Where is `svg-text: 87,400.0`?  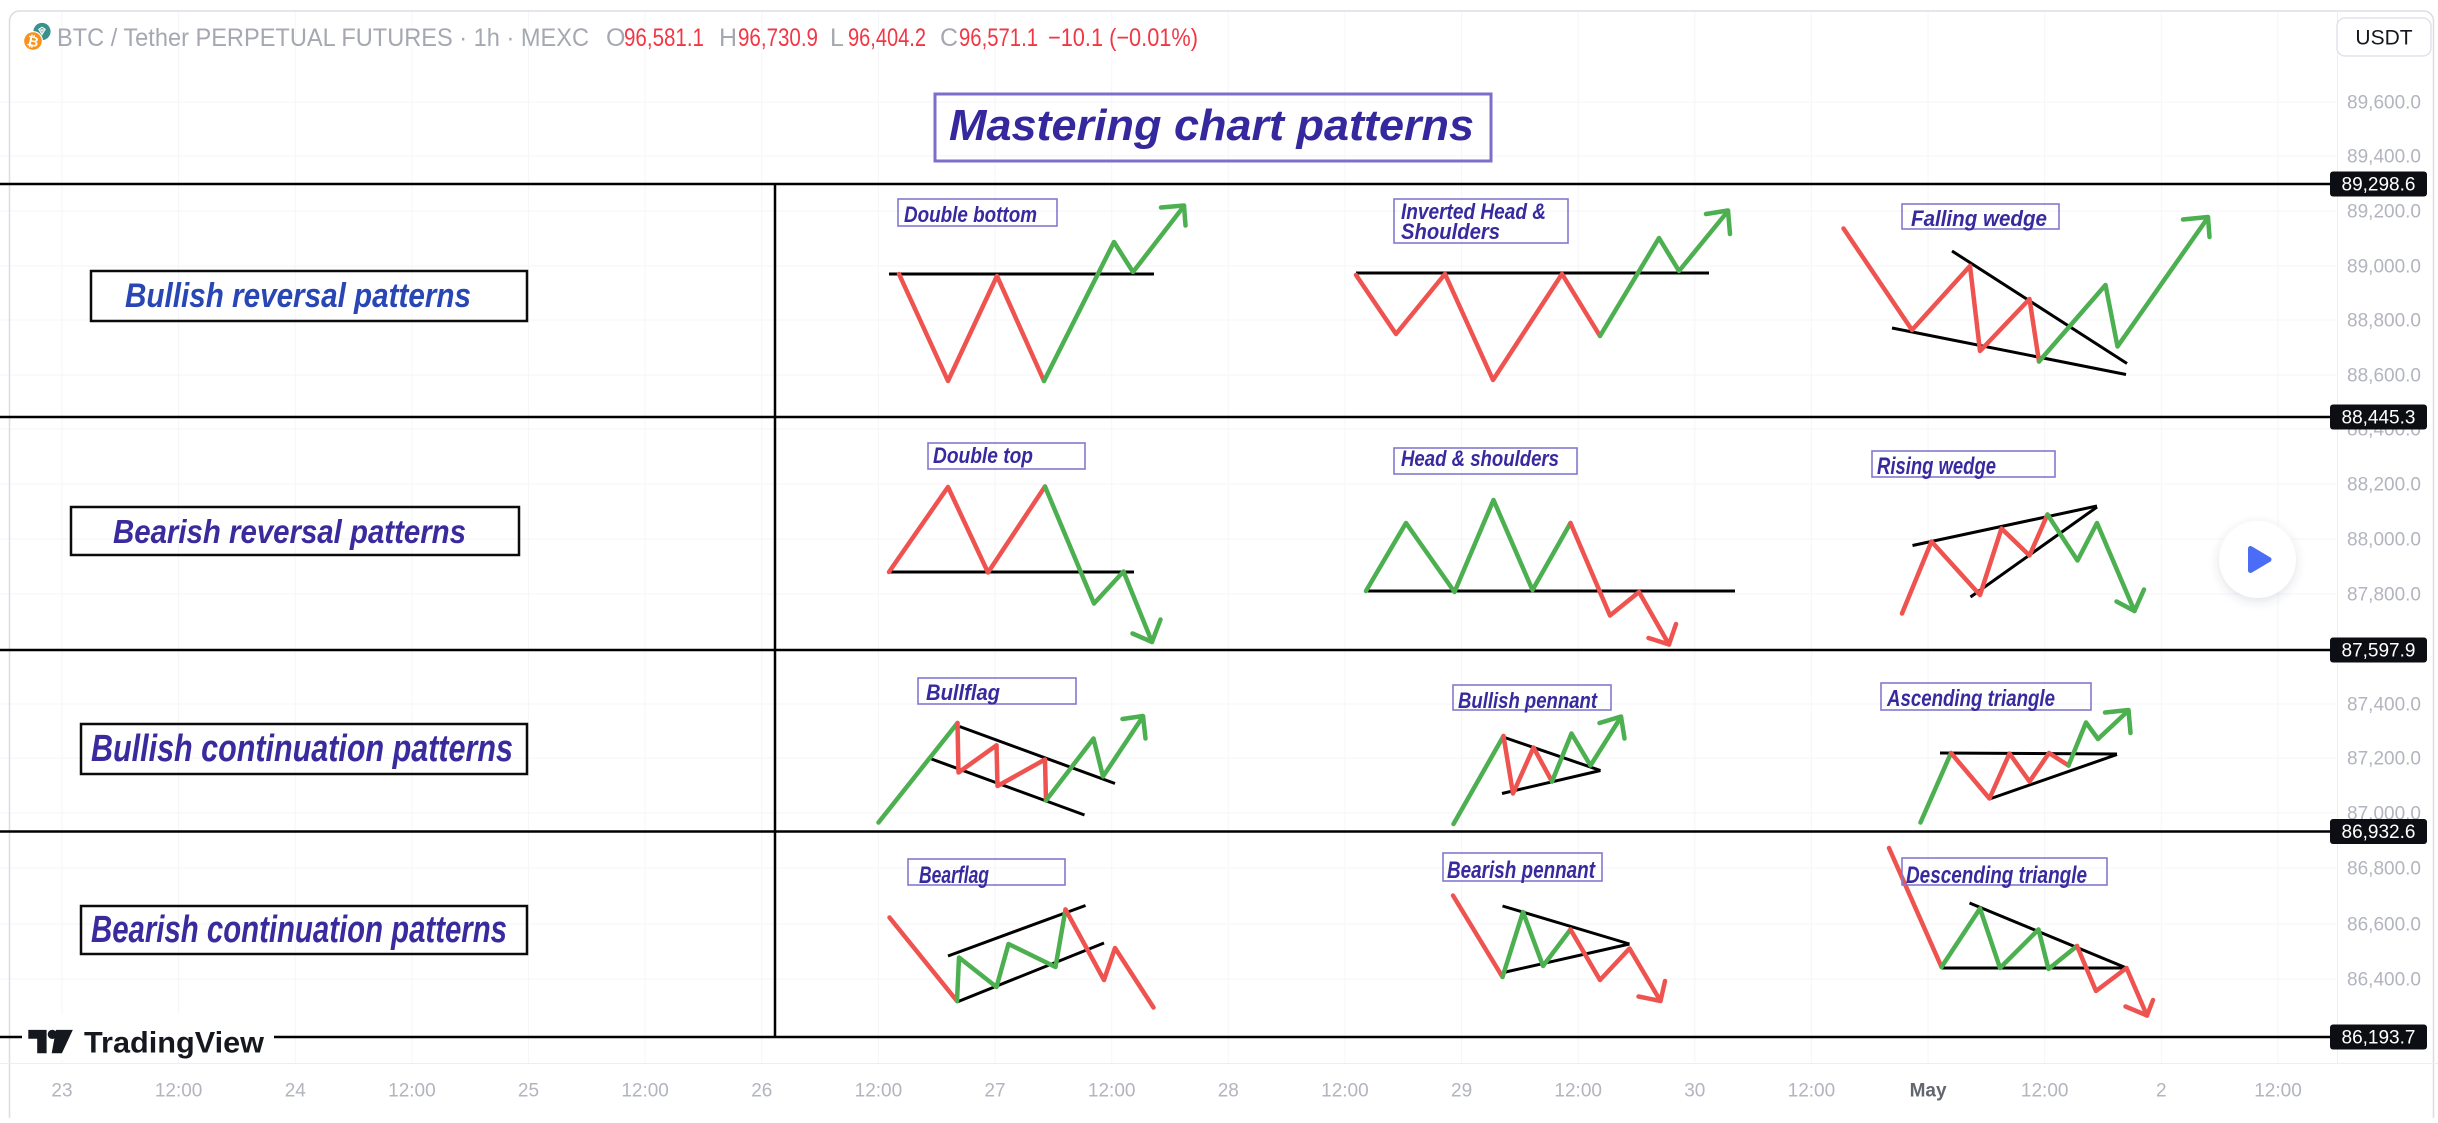 svg-text: 87,400.0 is located at coordinates (2384, 705).